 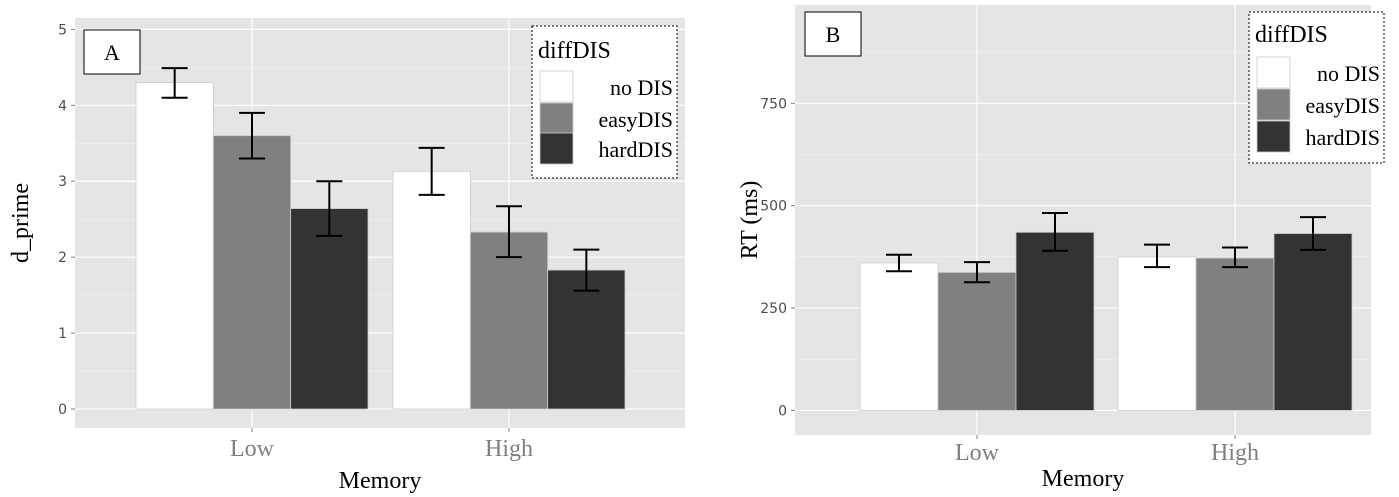 I want to click on y-axis-title: d_prime, so click(x=21, y=223).